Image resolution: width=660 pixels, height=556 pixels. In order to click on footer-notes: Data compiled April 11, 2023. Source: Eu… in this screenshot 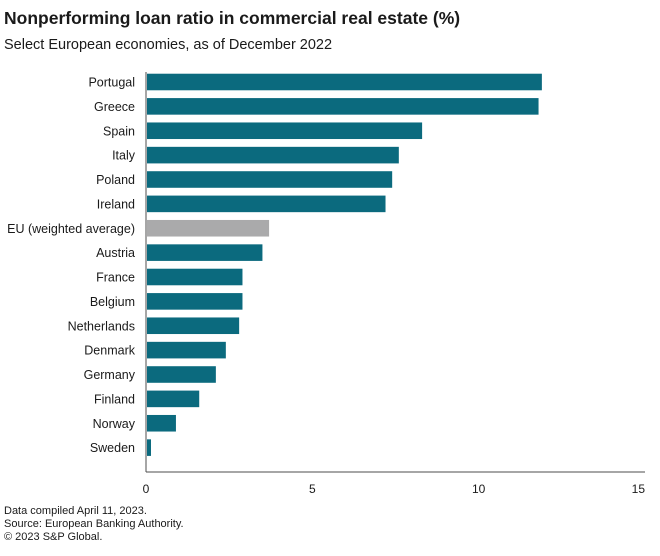, I will do `click(94, 524)`.